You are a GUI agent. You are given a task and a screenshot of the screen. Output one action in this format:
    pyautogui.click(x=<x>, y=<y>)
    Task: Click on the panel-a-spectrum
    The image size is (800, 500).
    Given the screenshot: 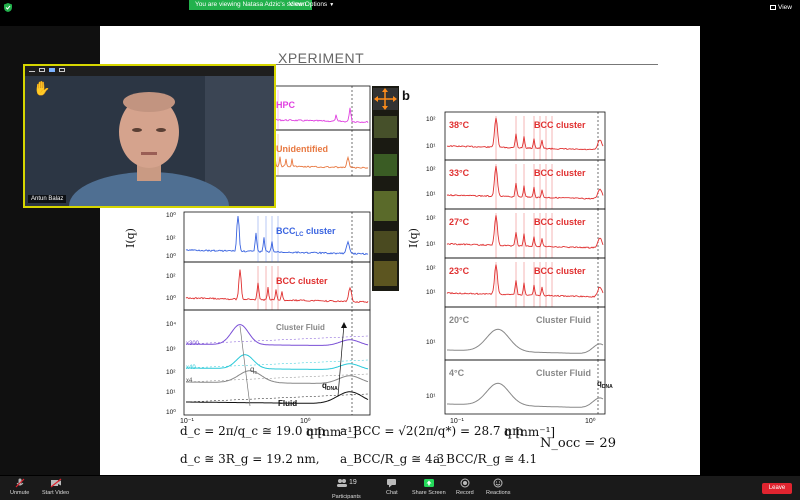 What is the action you would take?
    pyautogui.click(x=277, y=286)
    